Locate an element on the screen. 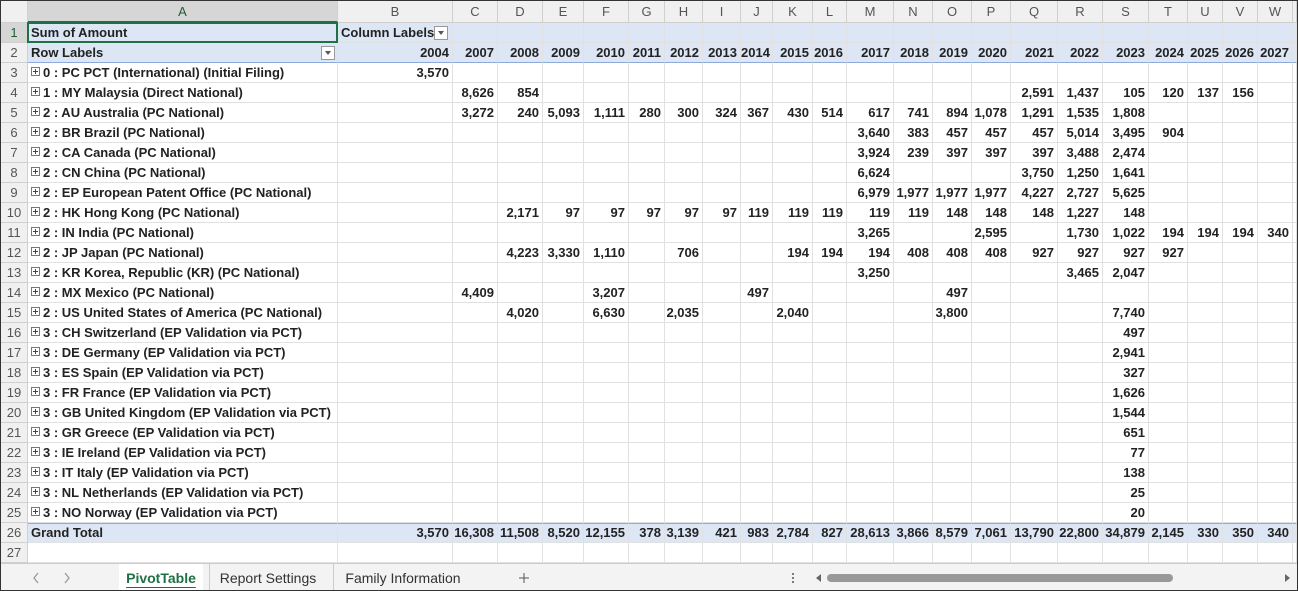 This screenshot has height=591, width=1298. row-header: 20 is located at coordinates (14, 413).